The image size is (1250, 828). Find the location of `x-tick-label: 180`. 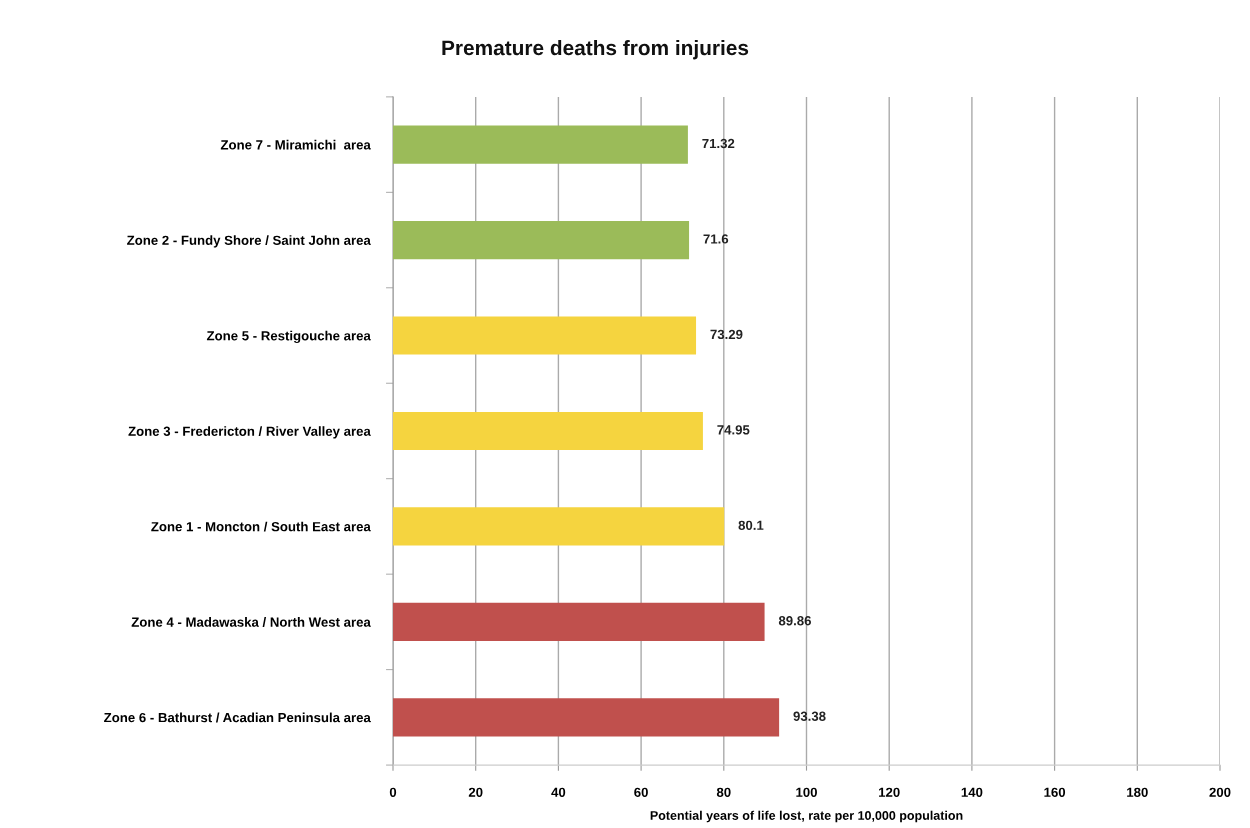

x-tick-label: 180 is located at coordinates (1137, 792).